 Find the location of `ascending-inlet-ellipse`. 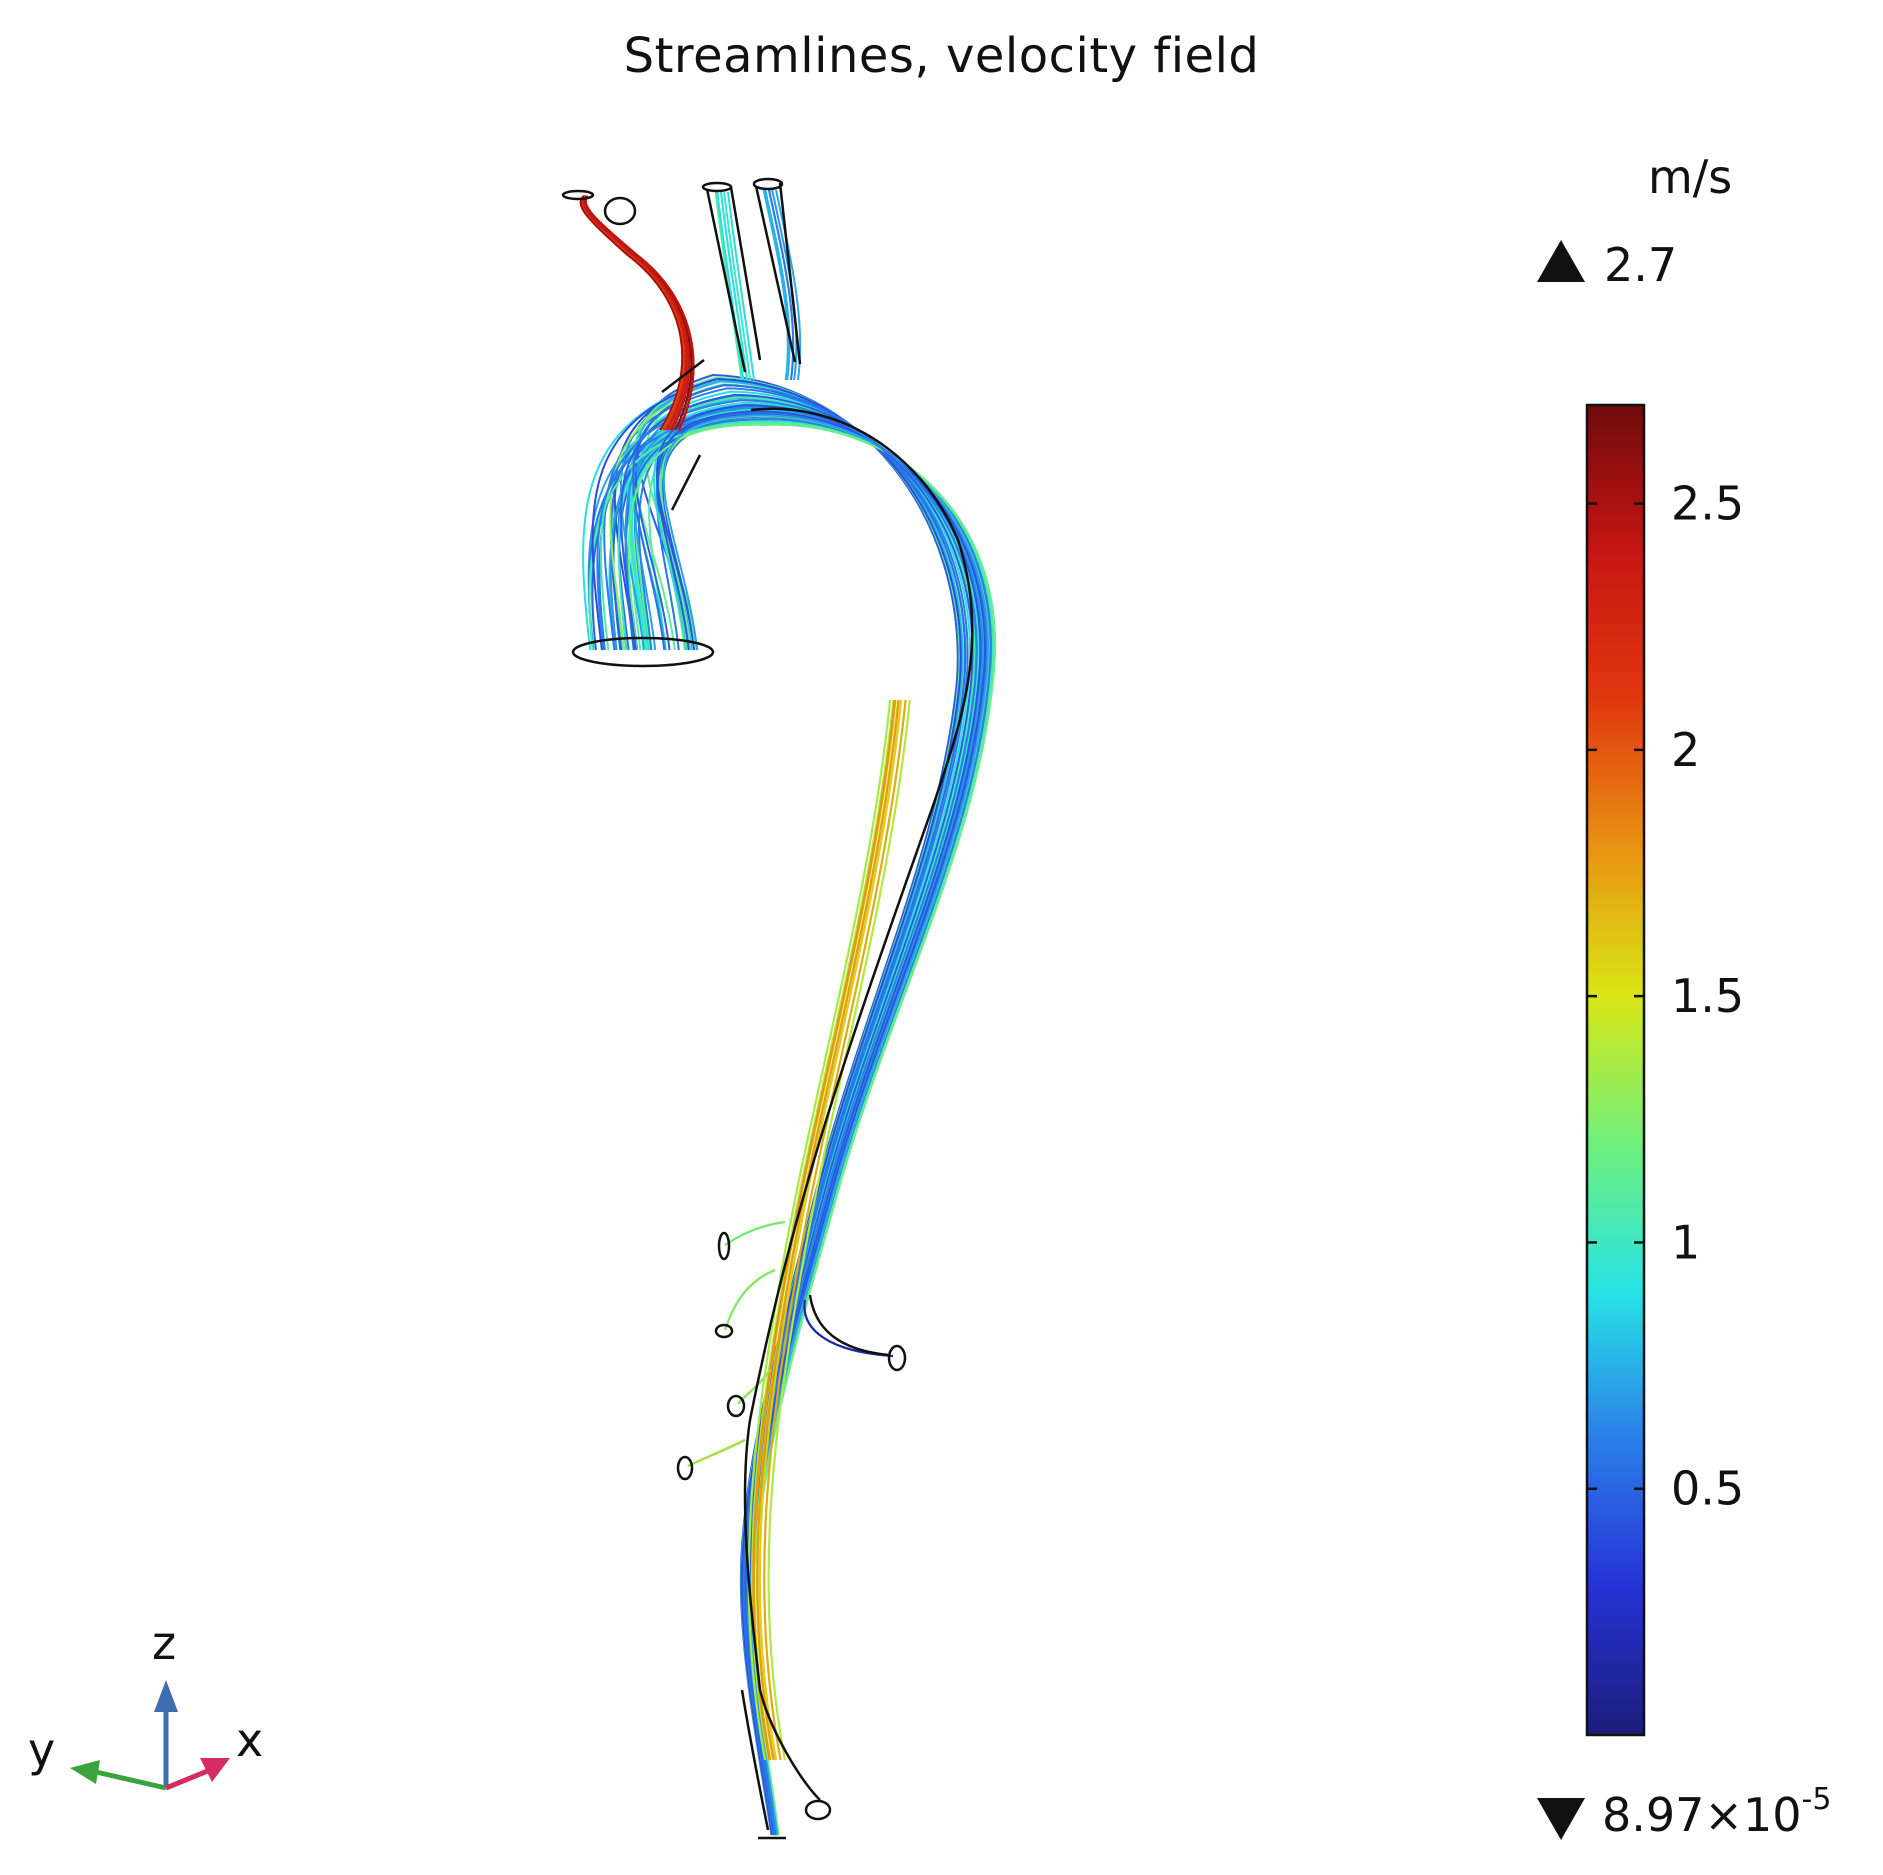

ascending-inlet-ellipse is located at coordinates (643, 652).